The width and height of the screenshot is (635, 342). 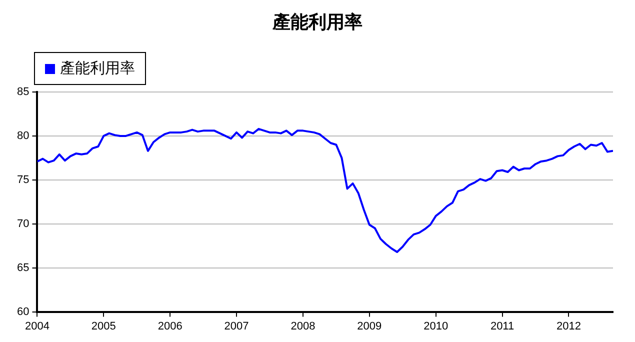 I want to click on y-tick-label: 80, so click(x=23, y=136).